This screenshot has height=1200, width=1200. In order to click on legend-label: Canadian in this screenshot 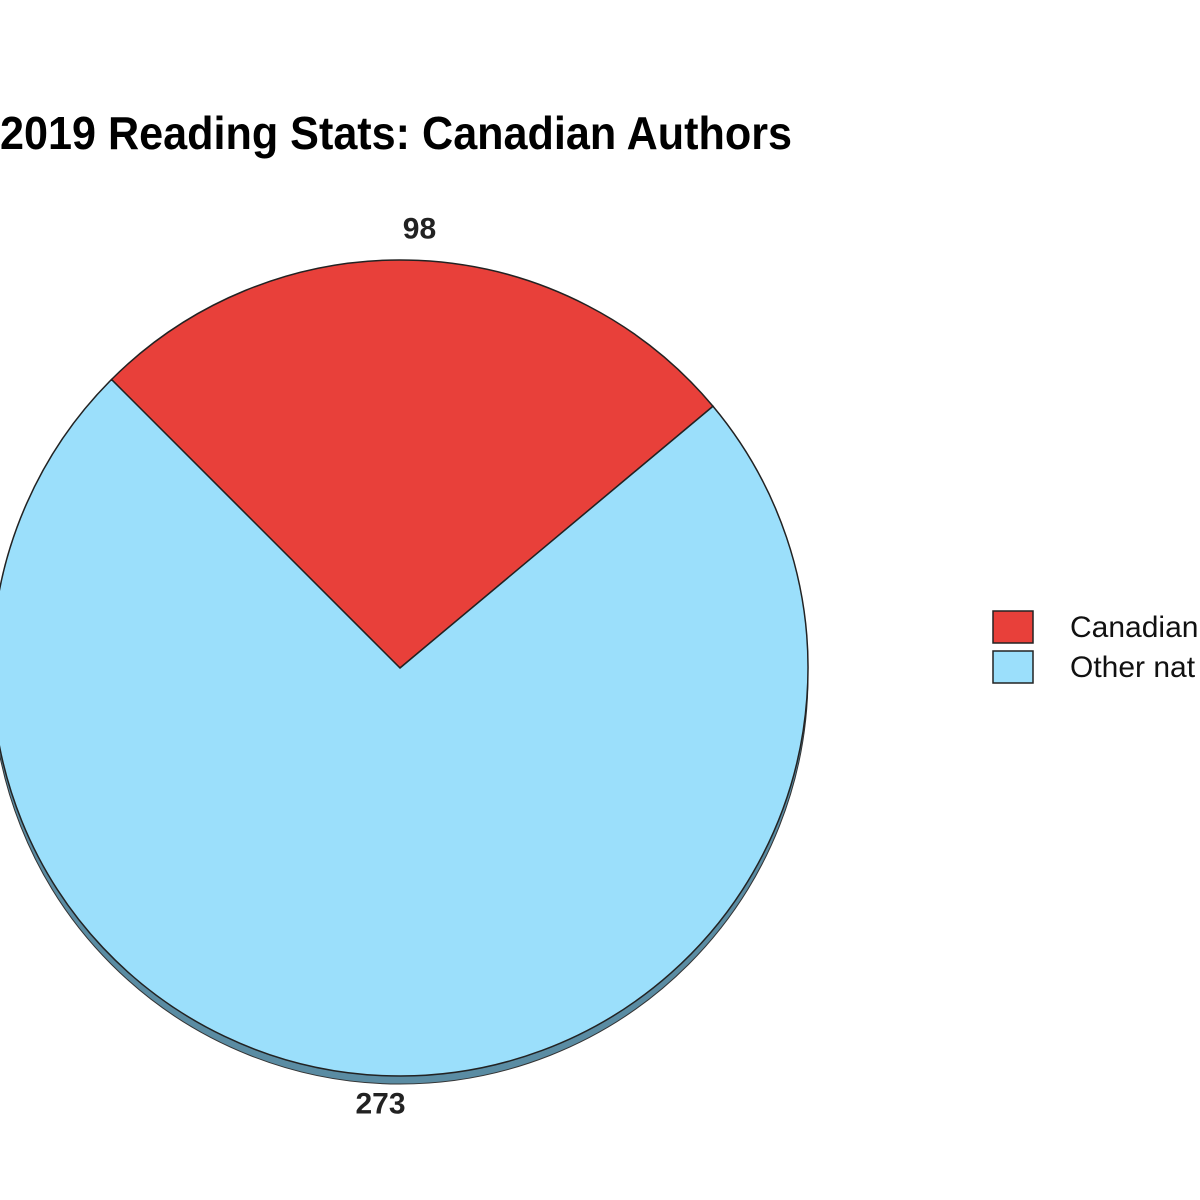, I will do `click(1134, 627)`.